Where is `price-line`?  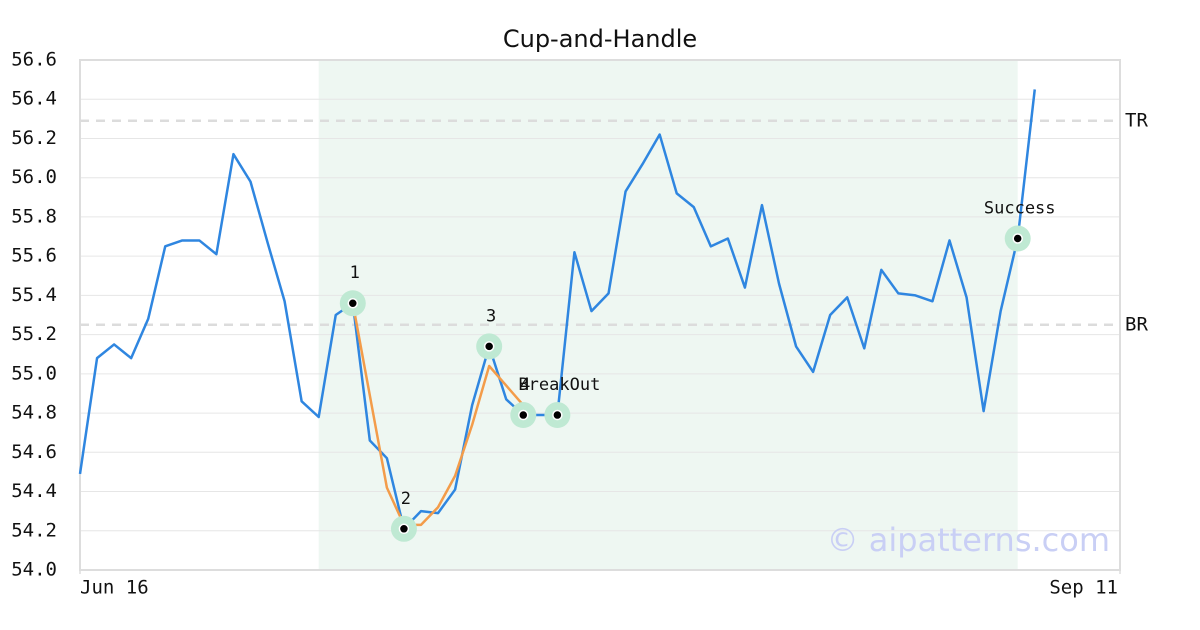
price-line is located at coordinates (438, 415).